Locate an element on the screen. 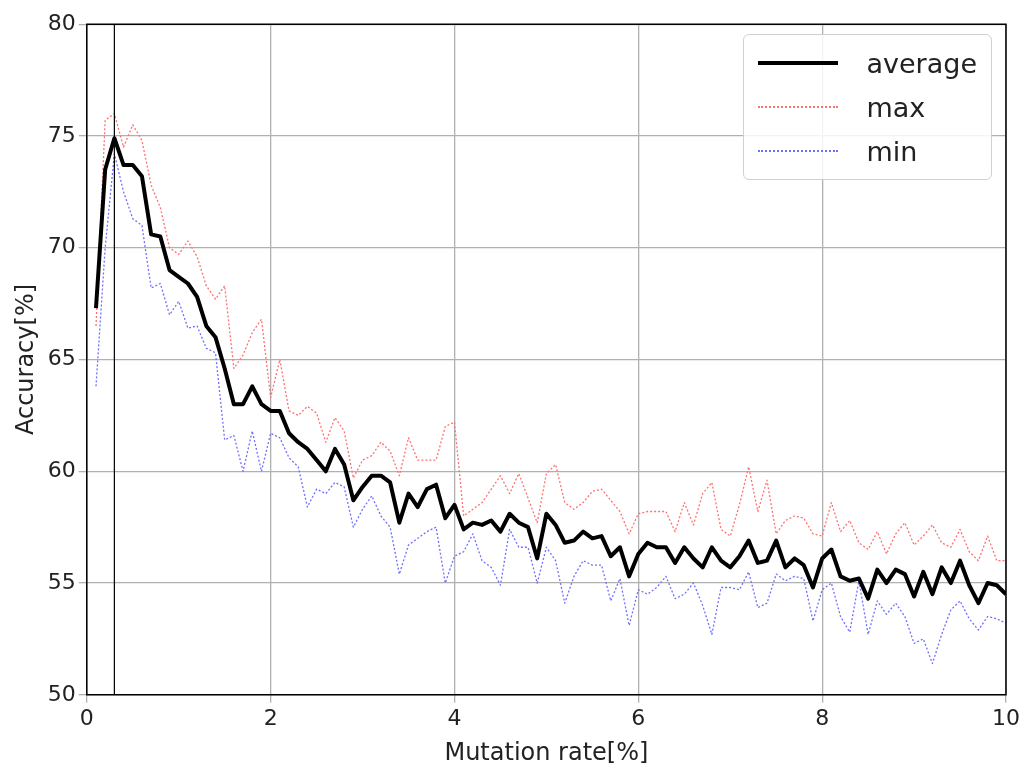 The image size is (1031, 780). x-tick-label: 0 is located at coordinates (86, 717).